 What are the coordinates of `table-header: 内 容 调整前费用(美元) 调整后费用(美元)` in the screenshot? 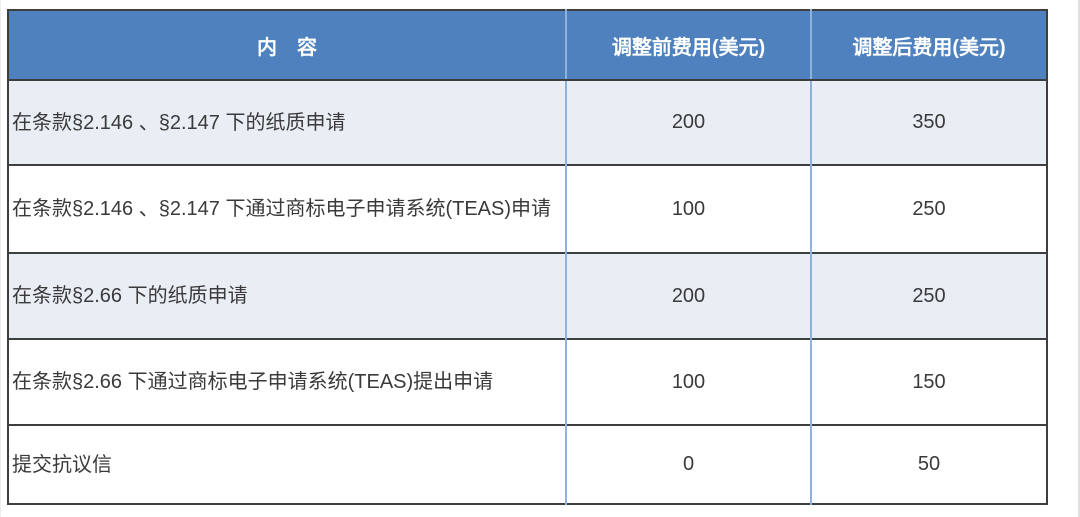 It's located at (527, 45).